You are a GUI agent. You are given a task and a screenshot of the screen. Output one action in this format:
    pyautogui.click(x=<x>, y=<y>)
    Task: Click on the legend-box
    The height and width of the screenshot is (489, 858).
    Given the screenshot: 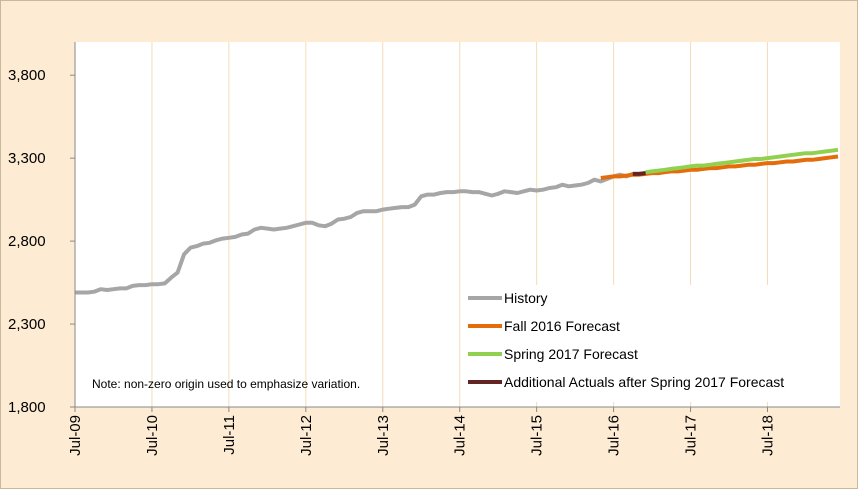 What is the action you would take?
    pyautogui.click(x=650, y=343)
    